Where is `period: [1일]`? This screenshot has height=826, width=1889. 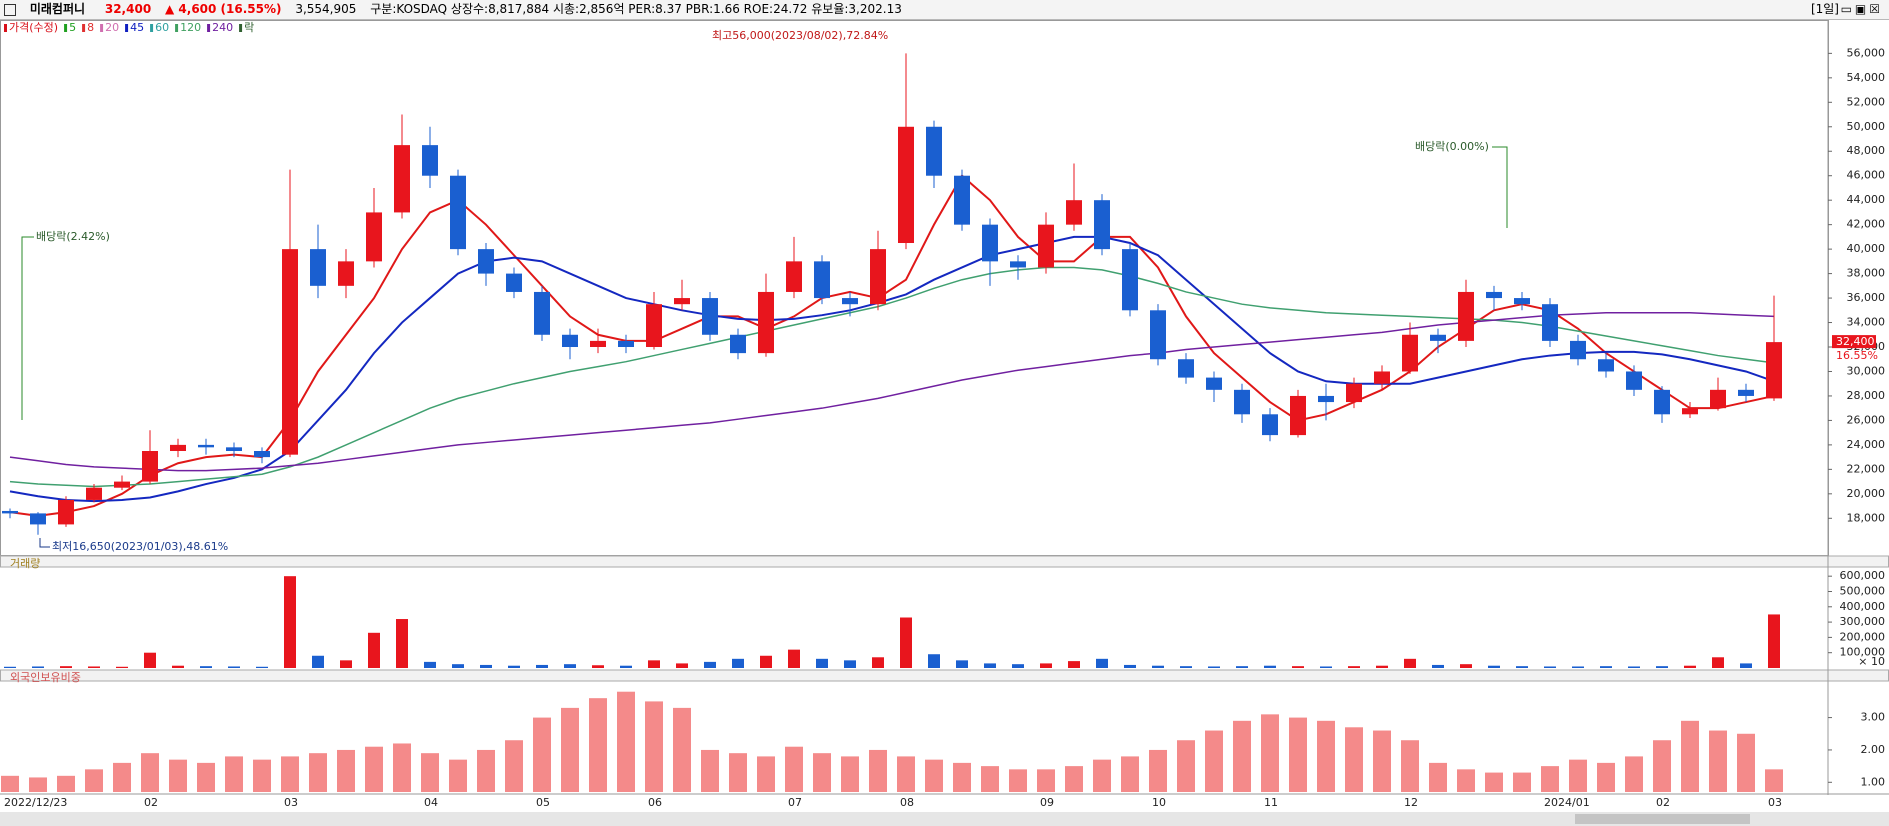
period: [1일] is located at coordinates (1824, 9).